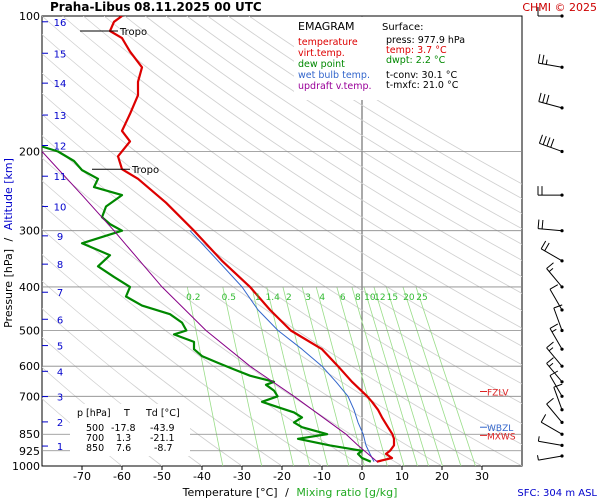  I want to click on x-axis-mixing-label: Mixing ratio [g/kg], so click(346, 492).